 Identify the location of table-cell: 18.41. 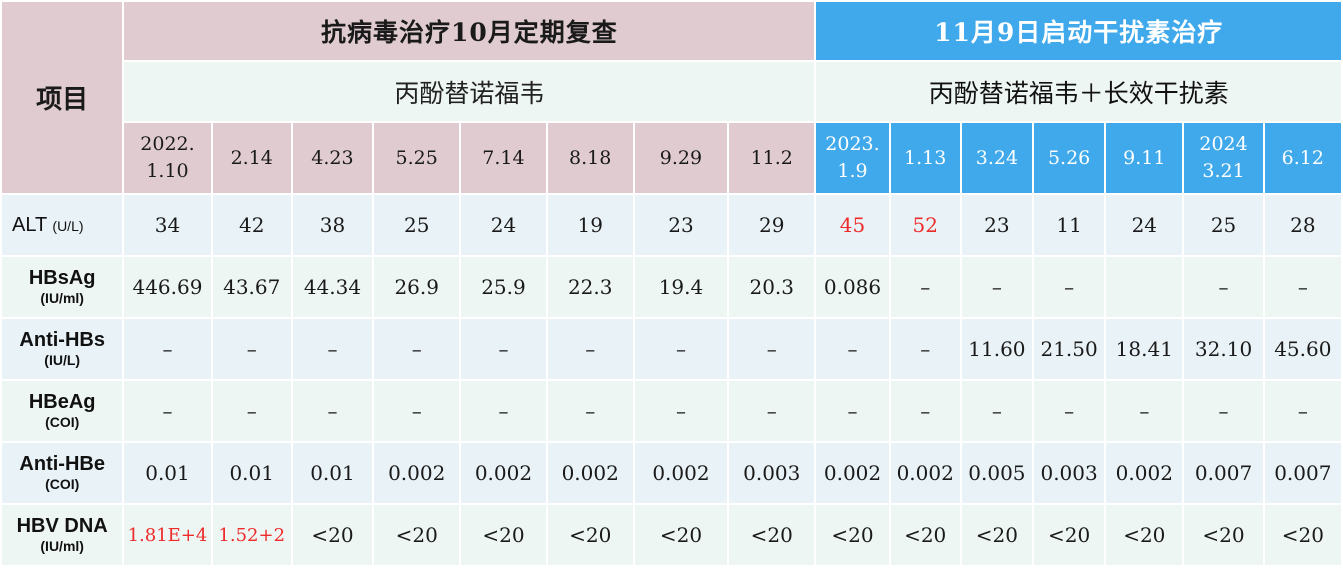
(1144, 349).